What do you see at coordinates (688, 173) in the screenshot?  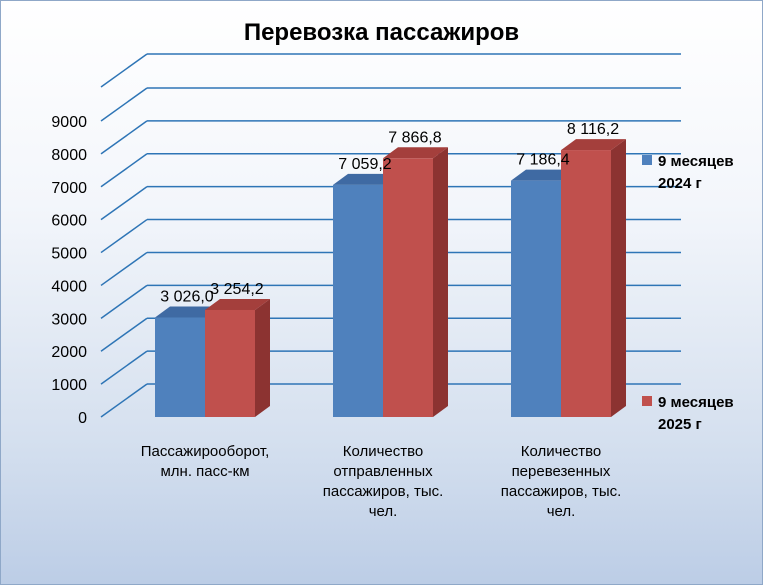 I see `legend-item-2024: 9 месяцев 2024 г` at bounding box center [688, 173].